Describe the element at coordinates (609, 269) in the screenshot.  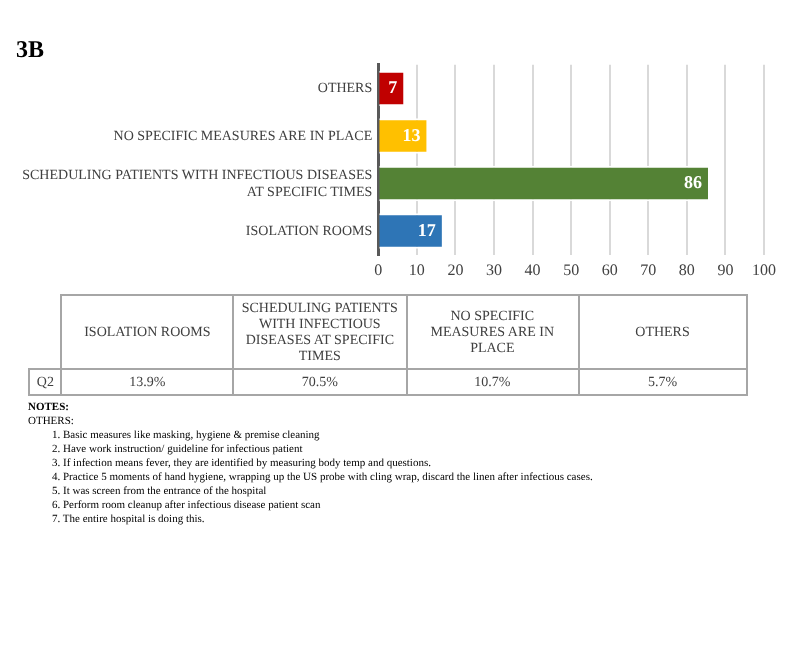
I see `x-tick-label: 60` at that location.